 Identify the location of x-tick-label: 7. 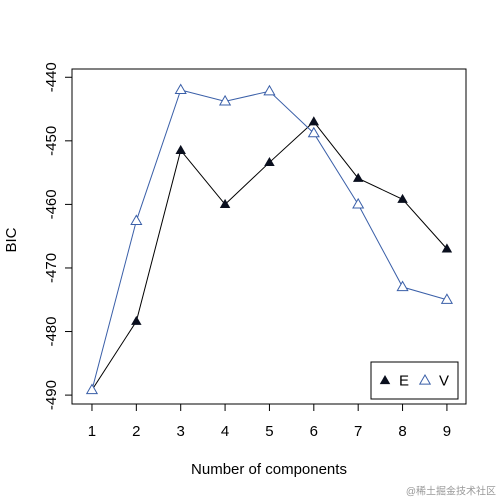
(358, 431).